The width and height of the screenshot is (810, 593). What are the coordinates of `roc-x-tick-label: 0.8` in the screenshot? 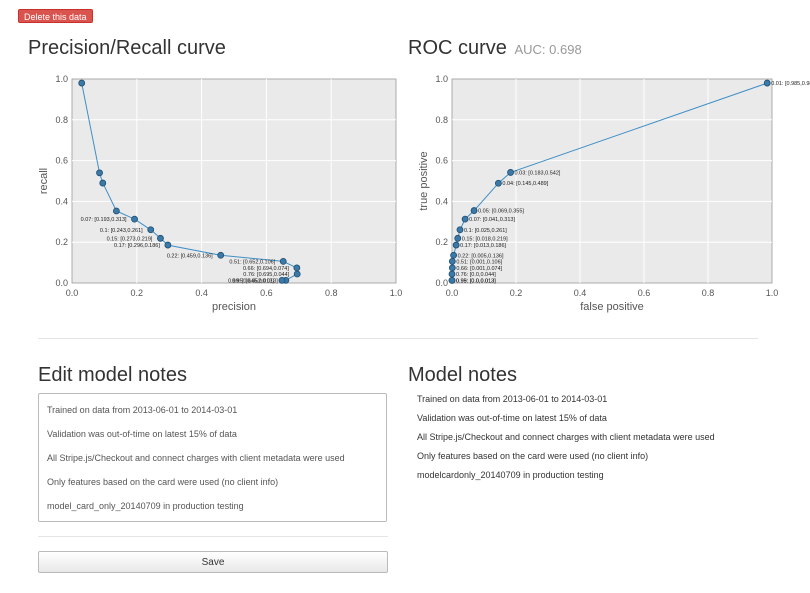 It's located at (708, 293).